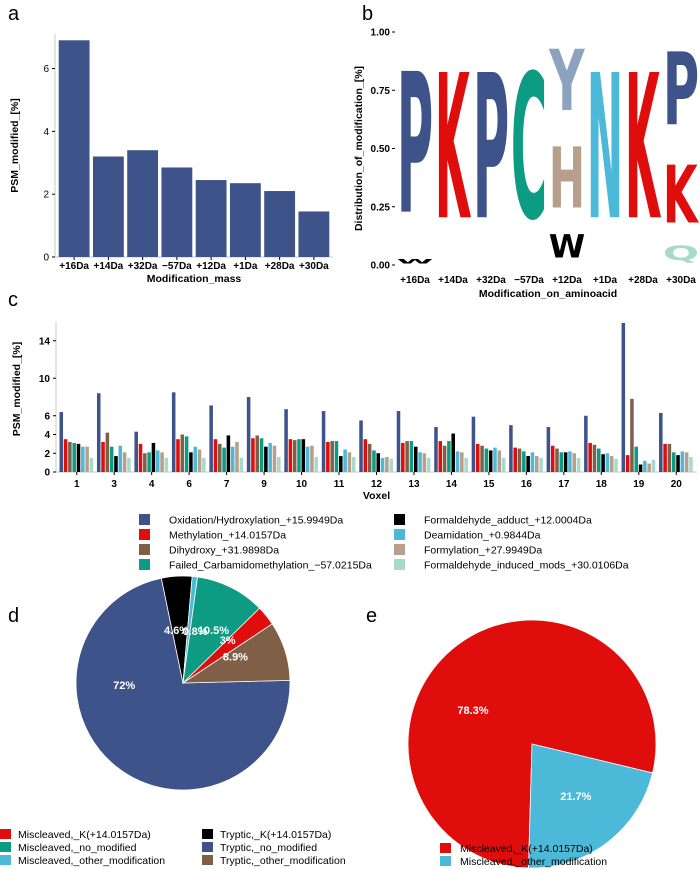 Image resolution: width=700 pixels, height=869 pixels. Describe the element at coordinates (681, 253) in the screenshot. I see `logo-letter: Q` at that location.